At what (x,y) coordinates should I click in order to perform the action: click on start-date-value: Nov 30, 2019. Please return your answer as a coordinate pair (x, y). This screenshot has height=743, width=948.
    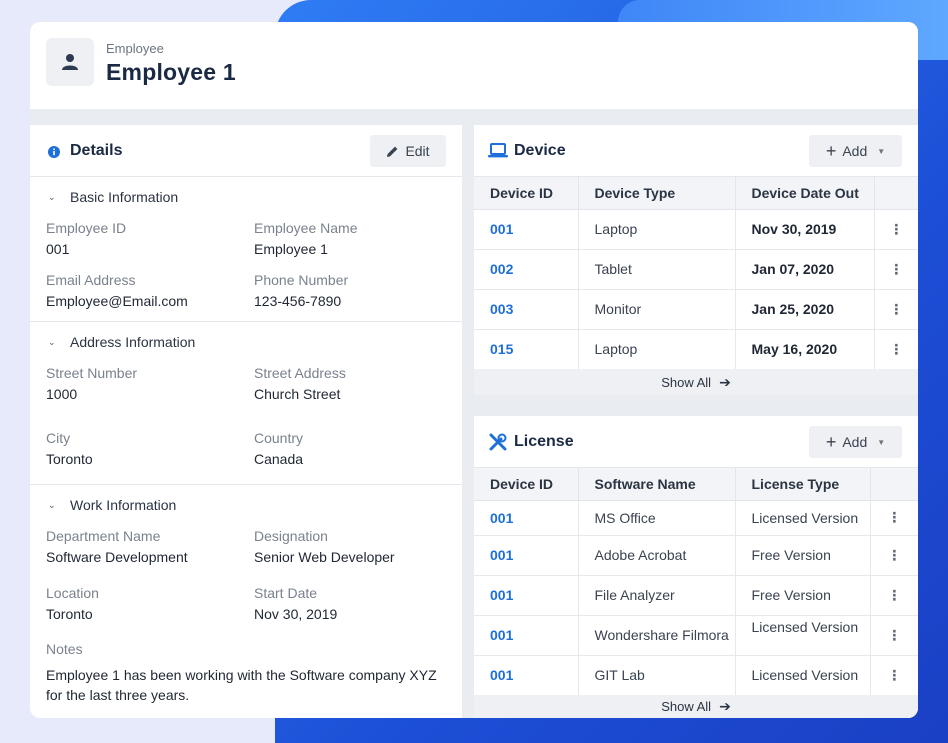
    Looking at the image, I should click on (296, 614).